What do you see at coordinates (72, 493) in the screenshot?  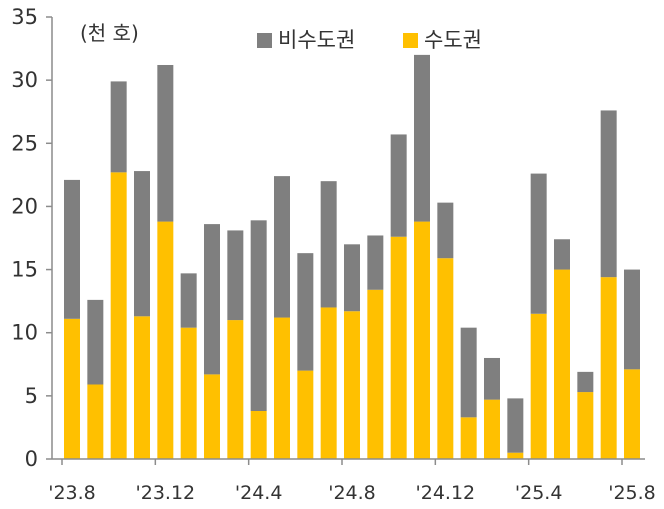 I see `x-tick-label: '23.8` at bounding box center [72, 493].